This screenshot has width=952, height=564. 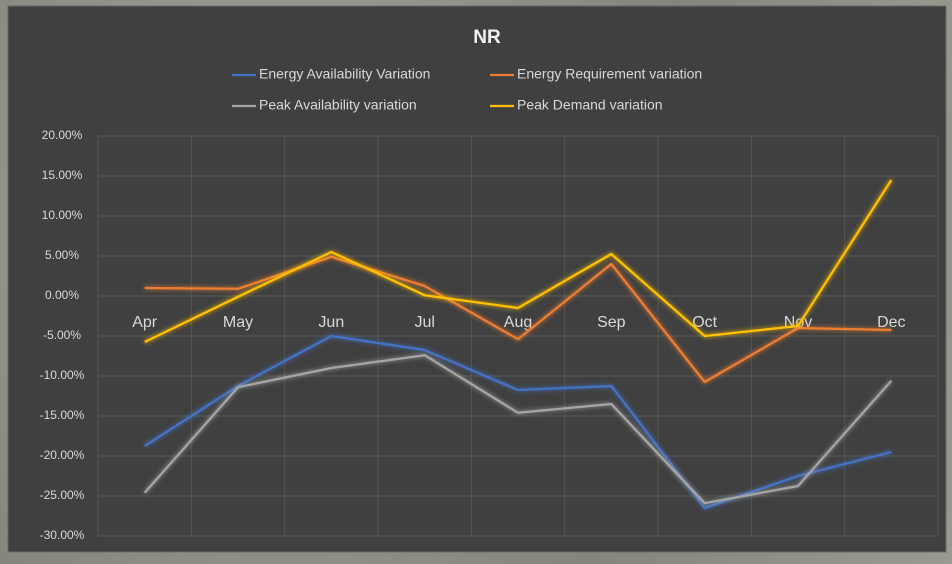 What do you see at coordinates (62, 175) in the screenshot?
I see `y-tick-label: 15.00%` at bounding box center [62, 175].